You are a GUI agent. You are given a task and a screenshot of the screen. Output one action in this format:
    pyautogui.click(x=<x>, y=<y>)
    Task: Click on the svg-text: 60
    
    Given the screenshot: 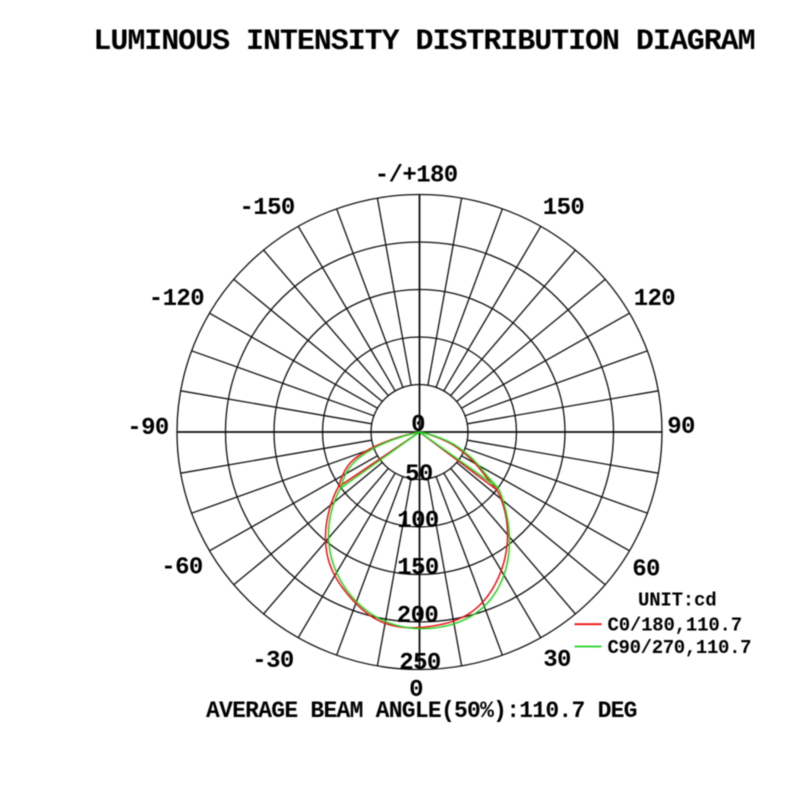 What is the action you would take?
    pyautogui.click(x=646, y=570)
    